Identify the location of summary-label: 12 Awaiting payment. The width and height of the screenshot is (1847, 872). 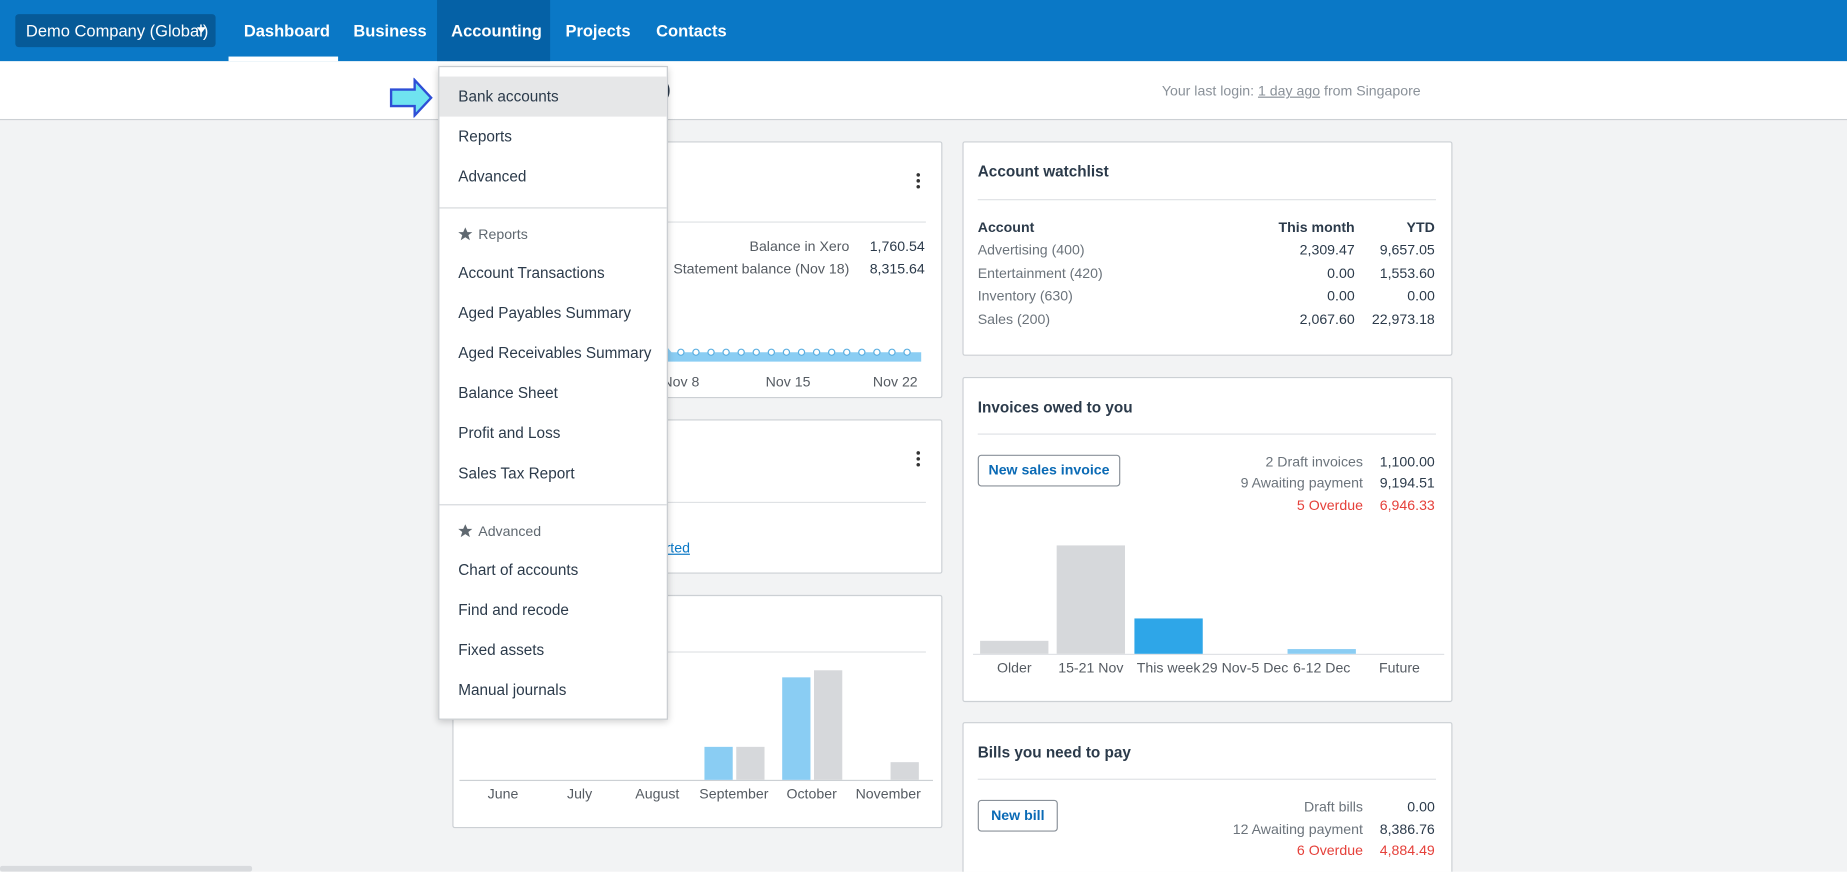
(1297, 829).